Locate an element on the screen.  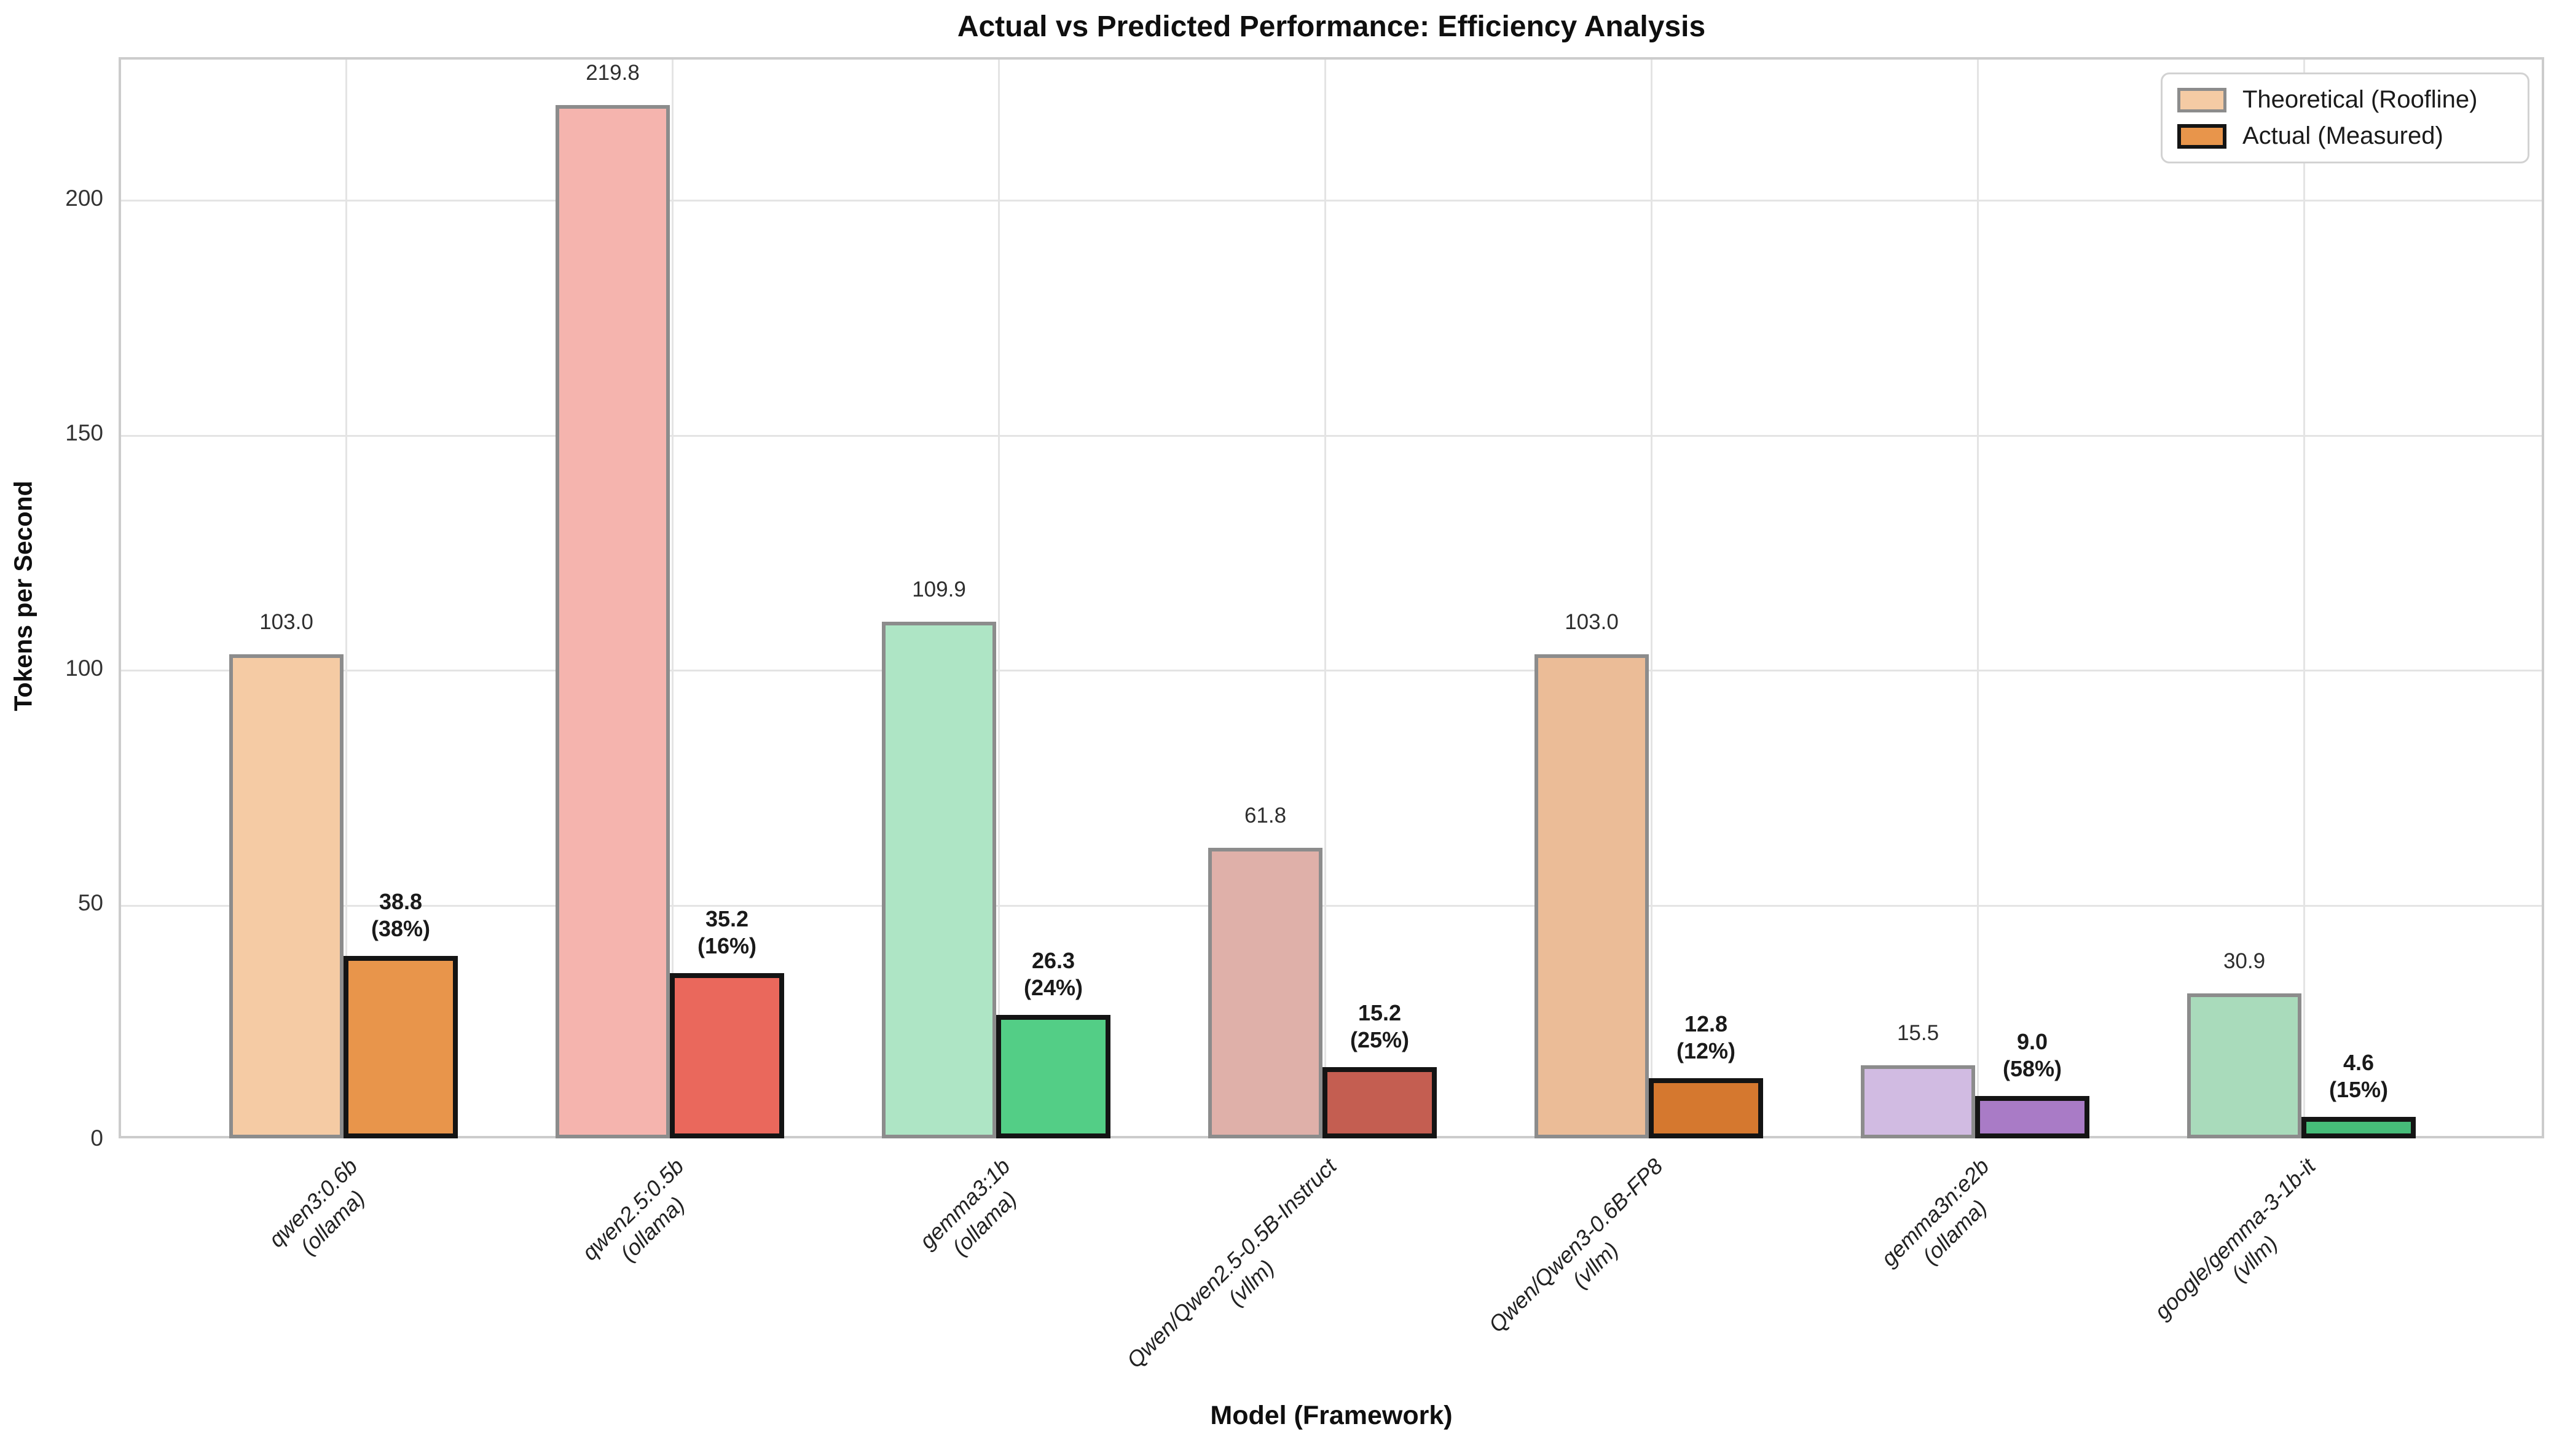
x-axis-label: Model (Framework) is located at coordinates (1331, 1415).